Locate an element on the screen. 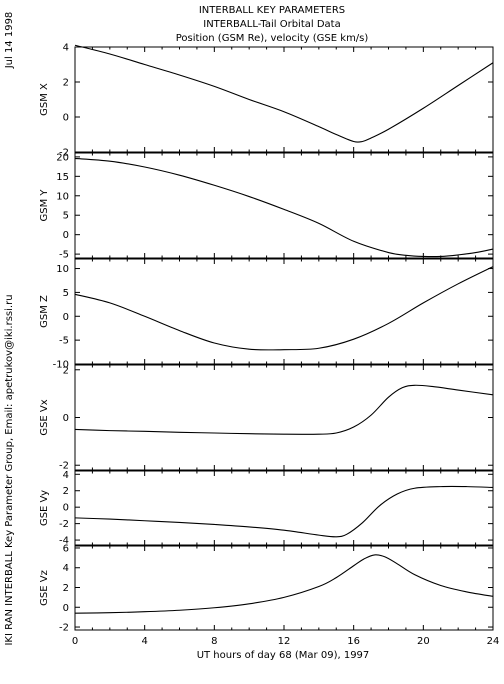 This screenshot has width=504, height=684. y-tick-label: 15 is located at coordinates (62, 177).